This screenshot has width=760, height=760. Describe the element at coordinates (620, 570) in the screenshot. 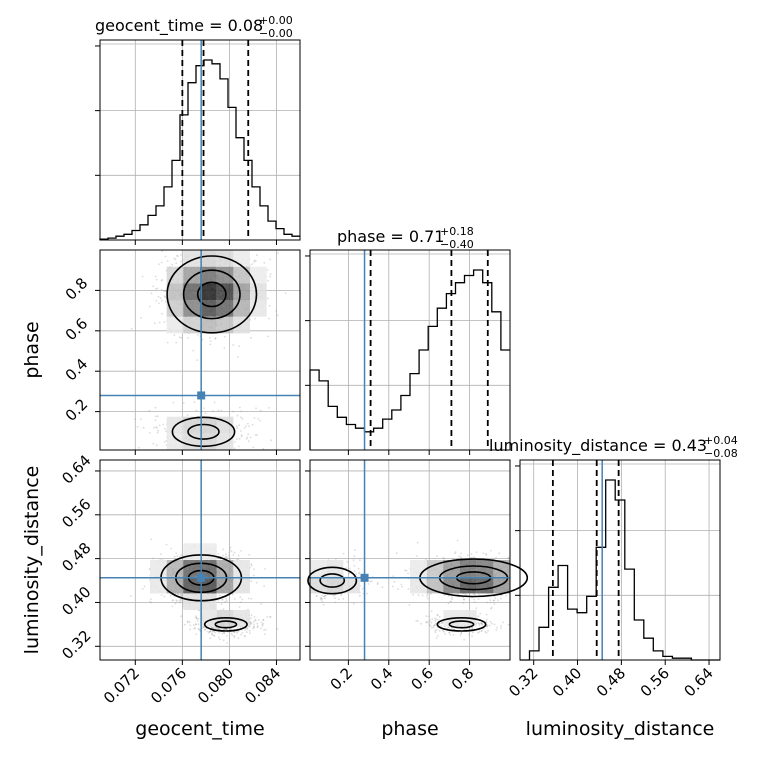

I see `histogram-luminosity_distance` at that location.